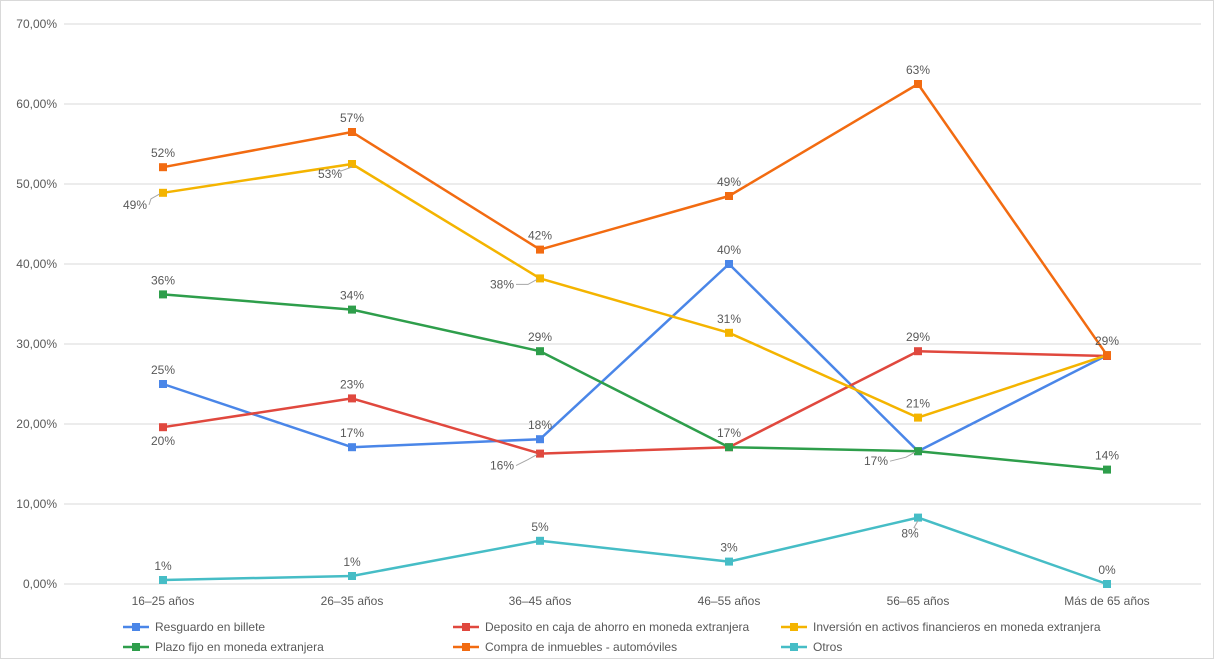  Describe the element at coordinates (36, 24) in the screenshot. I see `y-tick-label: 70,00%` at that location.